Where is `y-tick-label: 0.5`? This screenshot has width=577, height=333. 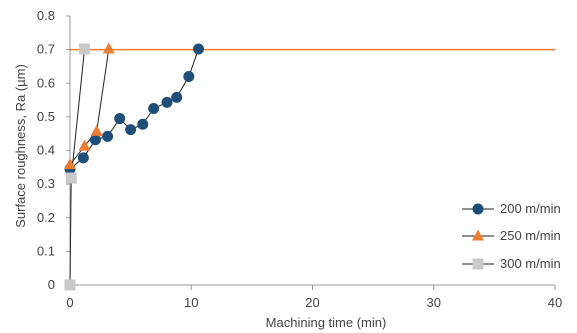
y-tick-label: 0.5 is located at coordinates (46, 116).